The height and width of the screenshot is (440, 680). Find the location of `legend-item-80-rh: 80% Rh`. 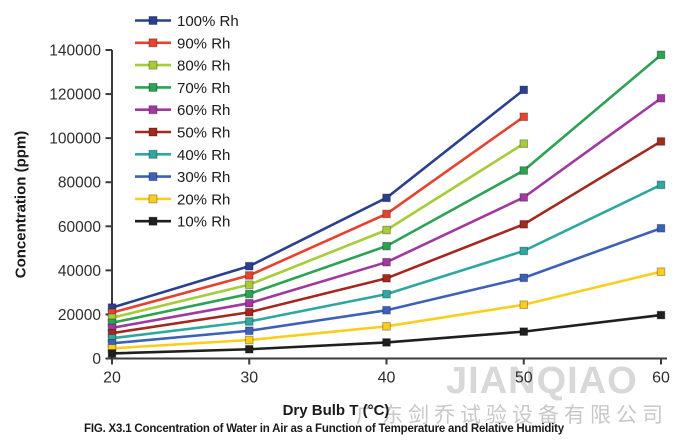

legend-item-80-rh: 80% Rh is located at coordinates (182, 66).